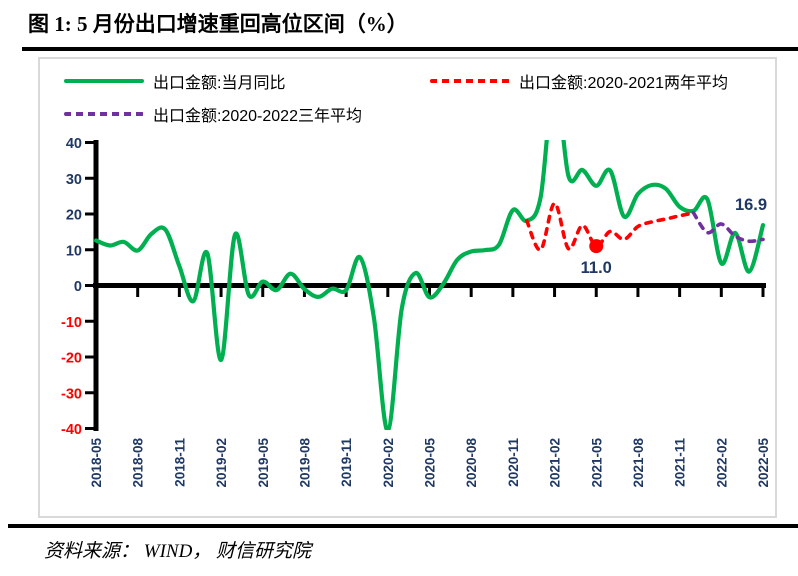  I want to click on y-tick-label: -20, so click(71, 359).